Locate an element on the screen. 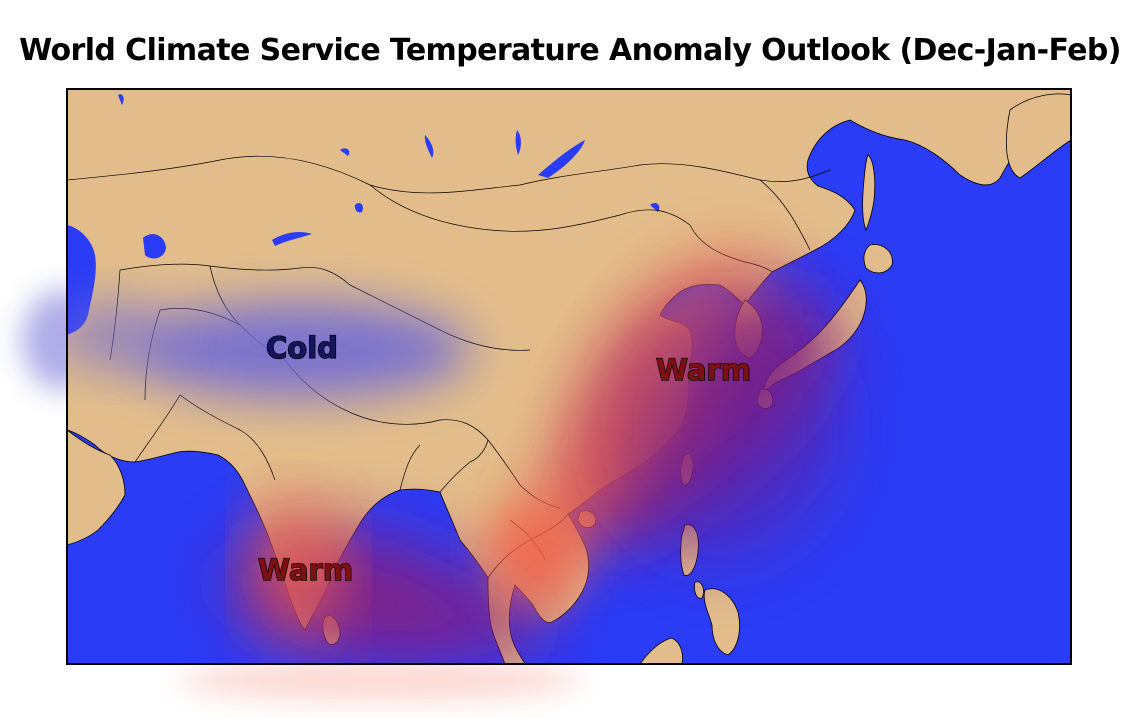 The height and width of the screenshot is (718, 1140). lake-baikal is located at coordinates (561, 159).